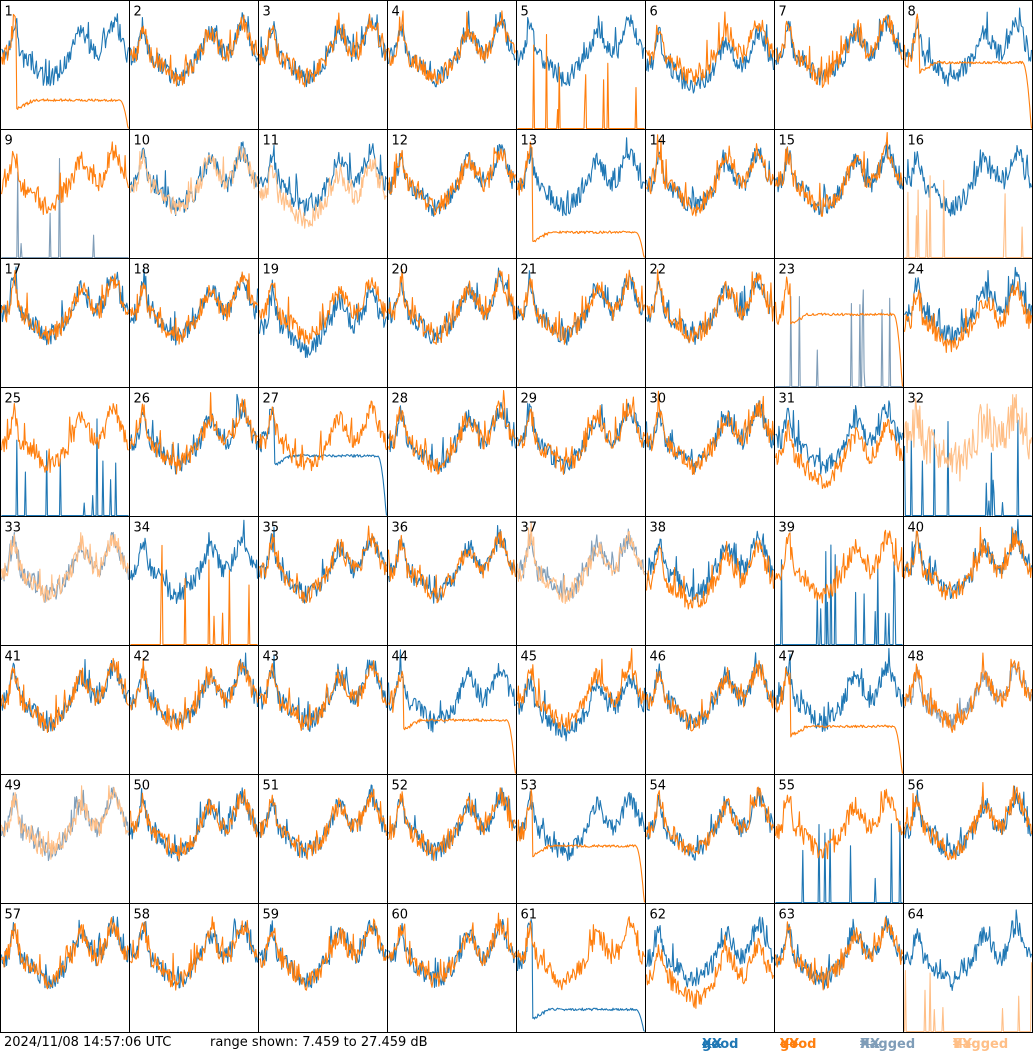 The width and height of the screenshot is (1033, 1053). I want to click on panel-26: 26, so click(194, 452).